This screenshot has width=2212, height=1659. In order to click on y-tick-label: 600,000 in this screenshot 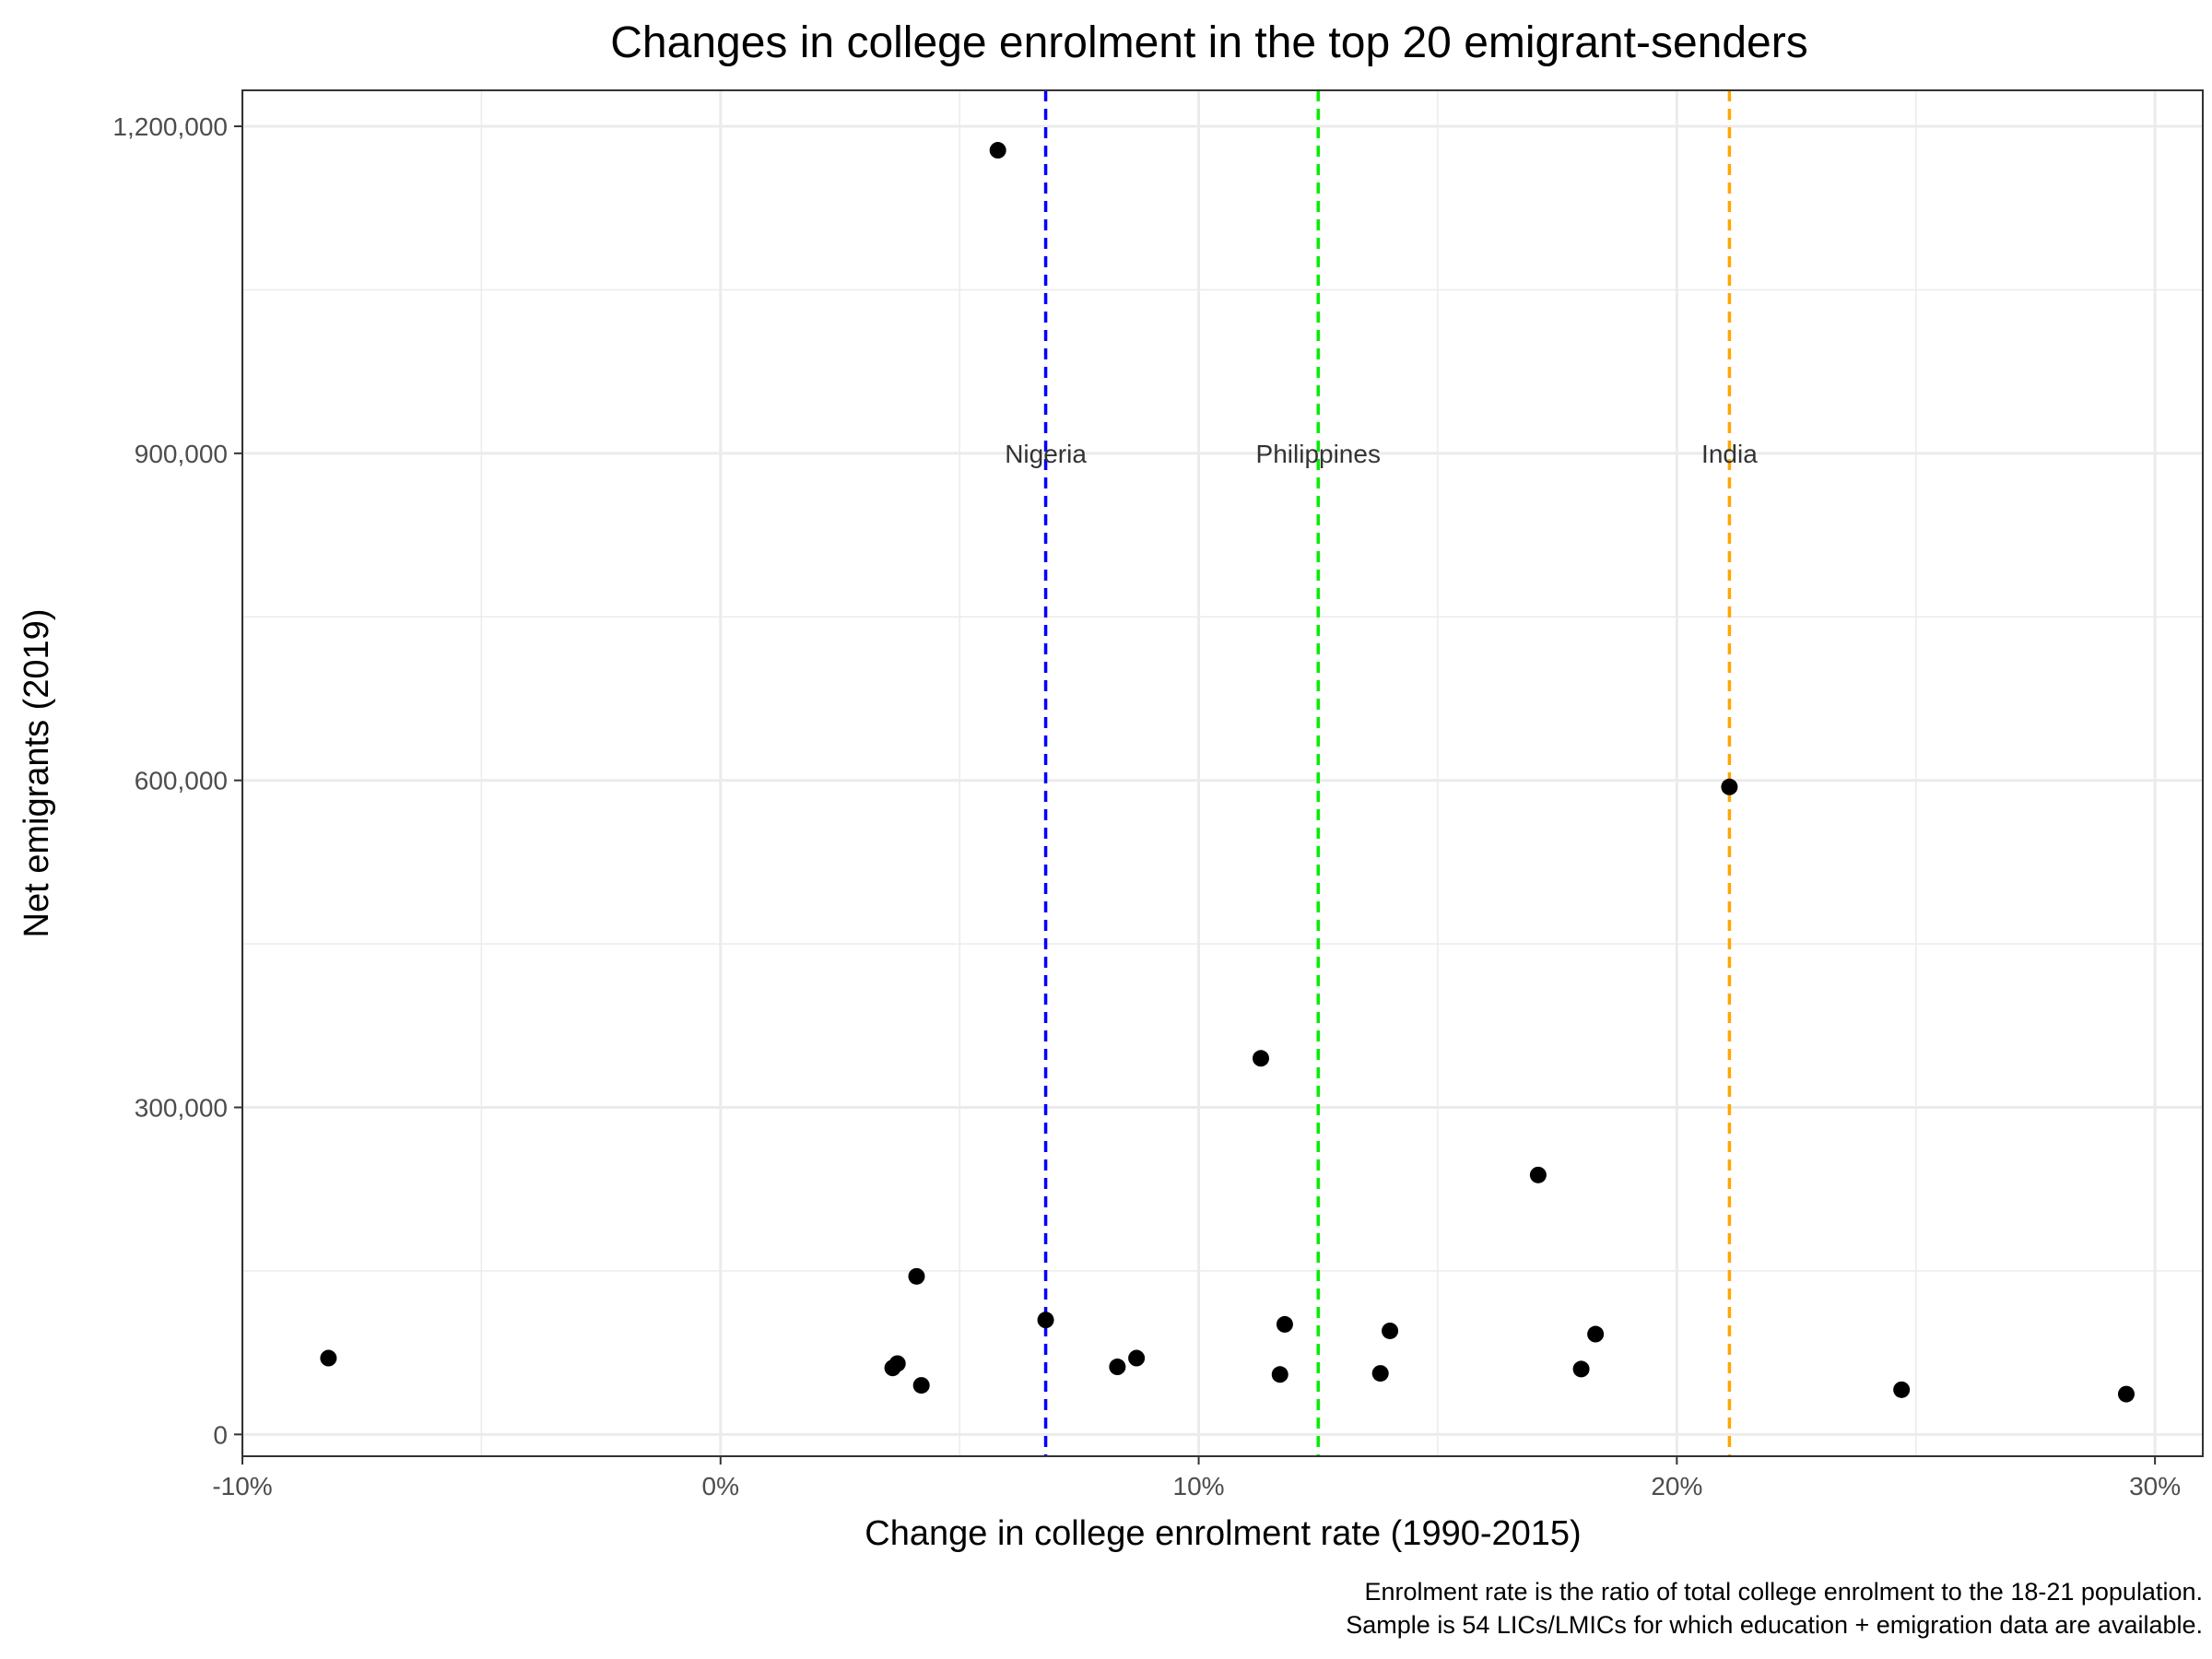, I will do `click(181, 781)`.